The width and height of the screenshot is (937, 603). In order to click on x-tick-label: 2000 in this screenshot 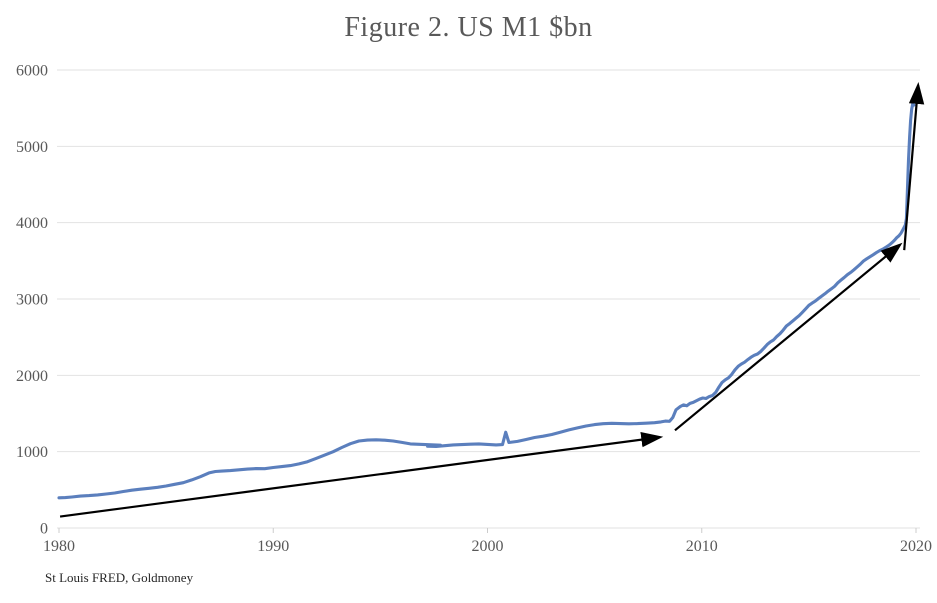, I will do `click(488, 546)`.